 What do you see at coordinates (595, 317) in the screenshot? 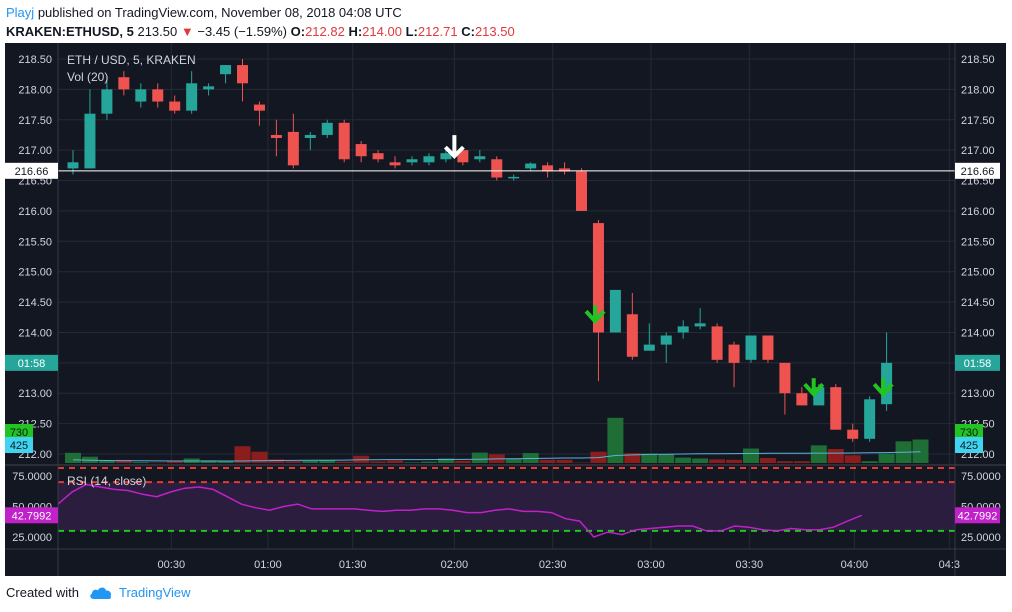
I see `buy-arrow-icon` at bounding box center [595, 317].